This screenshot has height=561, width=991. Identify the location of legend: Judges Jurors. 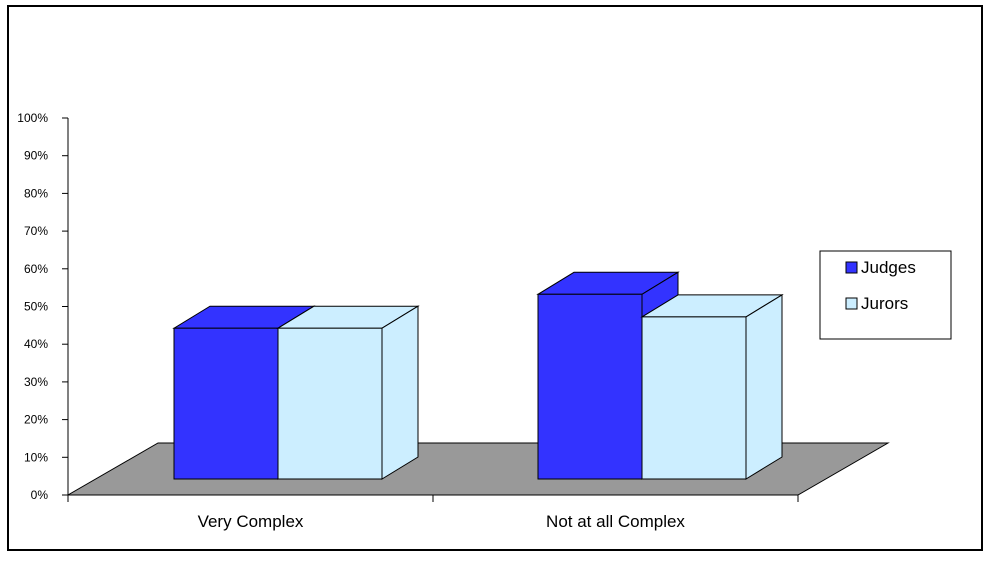
(885, 295).